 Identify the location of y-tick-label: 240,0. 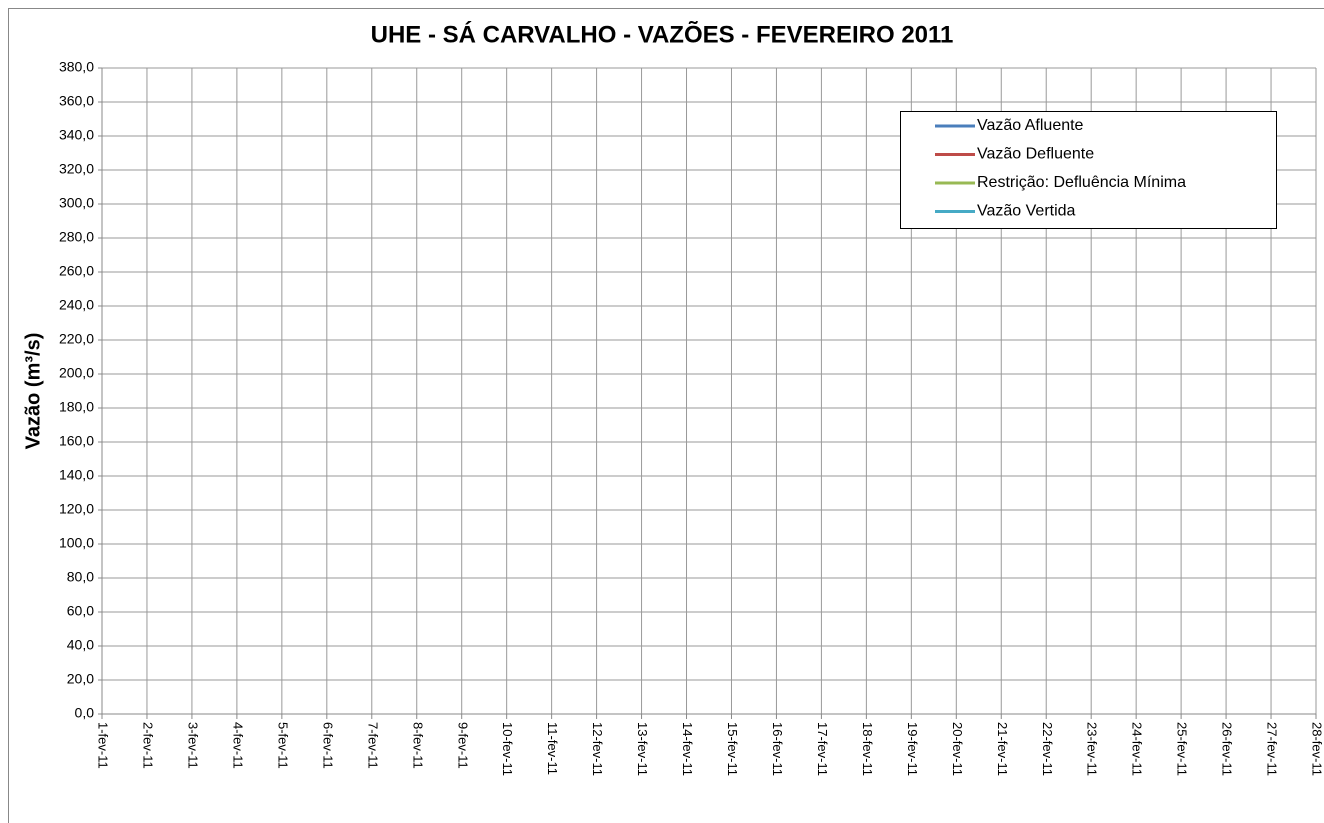
(76, 305).